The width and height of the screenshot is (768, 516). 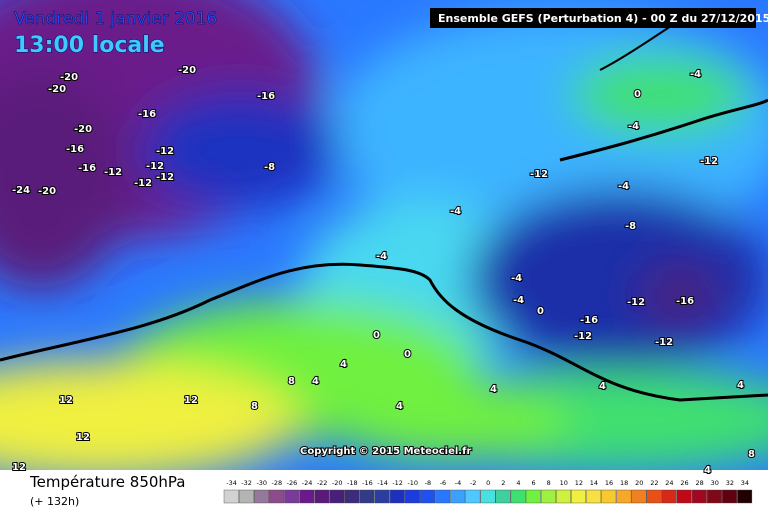 I want to click on scale-label: 4, so click(x=518, y=483).